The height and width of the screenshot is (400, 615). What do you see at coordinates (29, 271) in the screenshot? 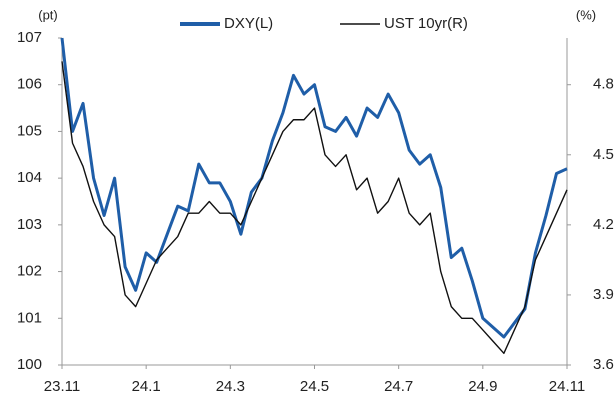
I see `y-tick-label: 102` at bounding box center [29, 271].